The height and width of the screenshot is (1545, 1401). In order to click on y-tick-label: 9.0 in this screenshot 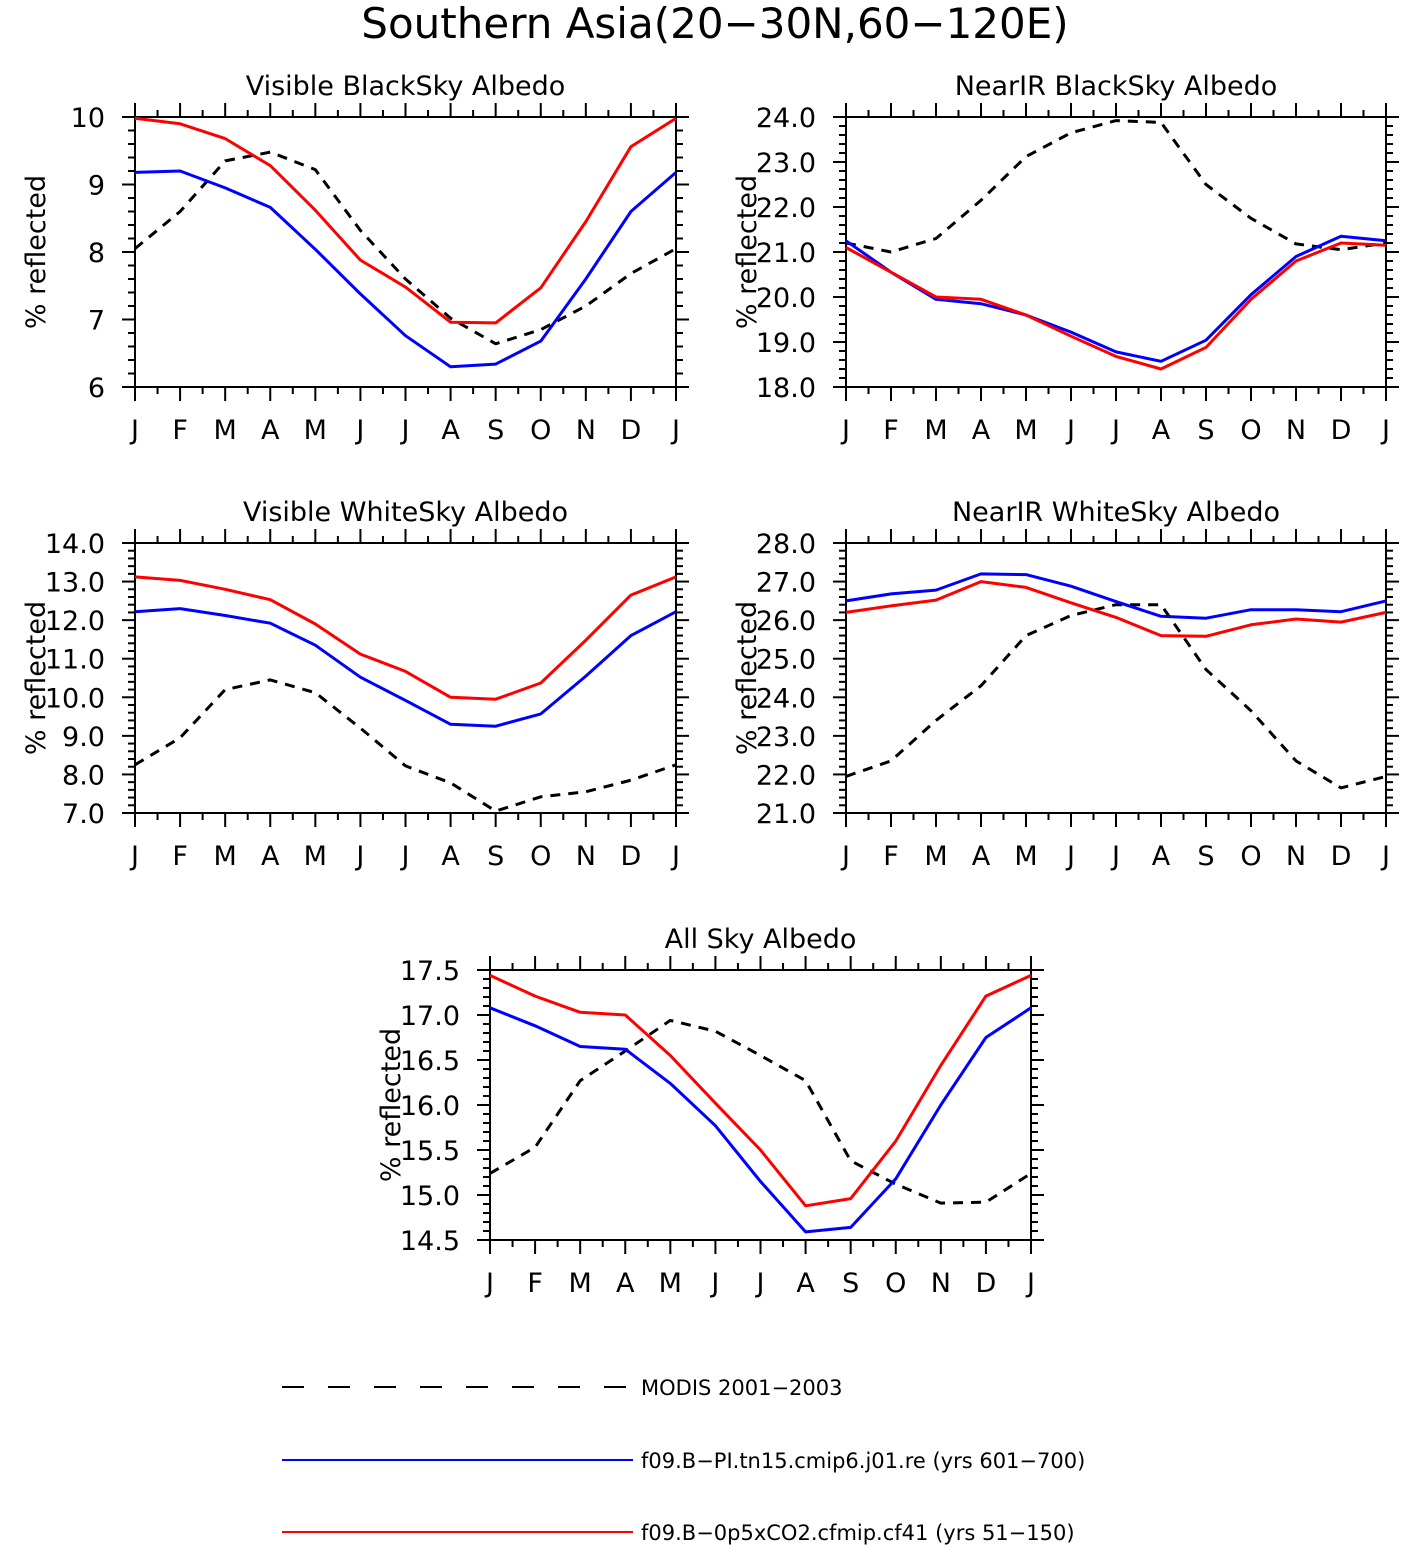, I will do `click(83, 737)`.